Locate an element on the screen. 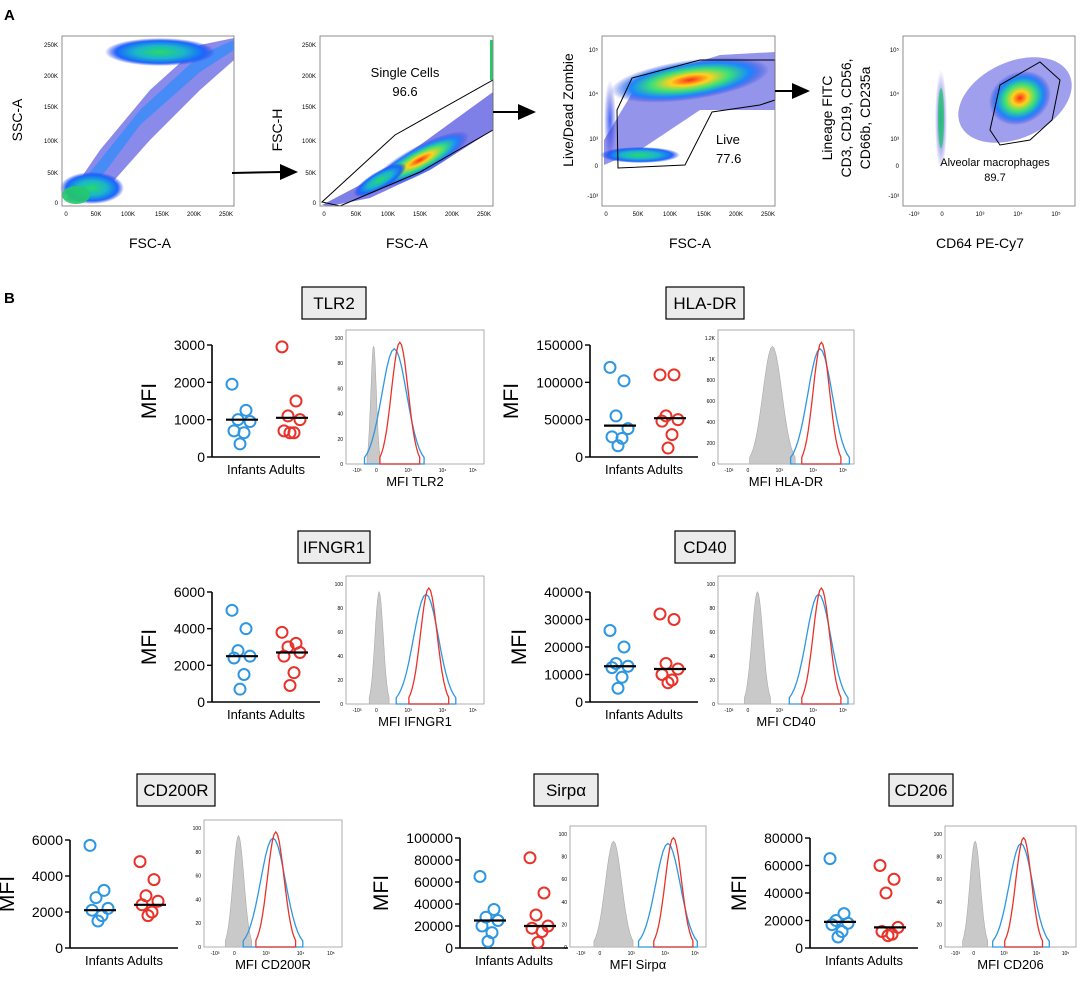 The width and height of the screenshot is (1084, 993). gating4-yticks: 10⁵ 10⁴ 10³ 0 -10³ is located at coordinates (893, 123).